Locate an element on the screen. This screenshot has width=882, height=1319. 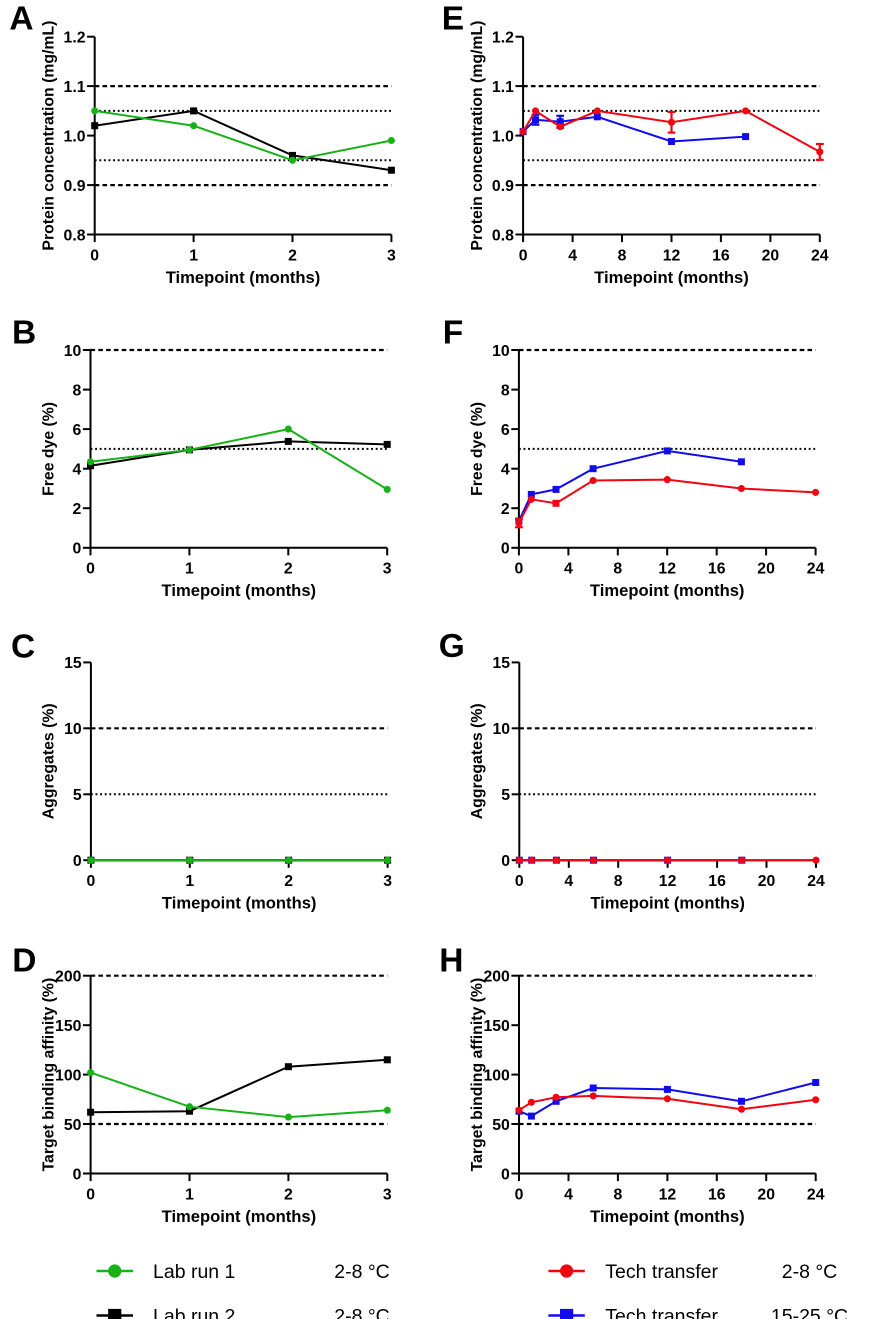
svg-text: 5 is located at coordinates (505, 795).